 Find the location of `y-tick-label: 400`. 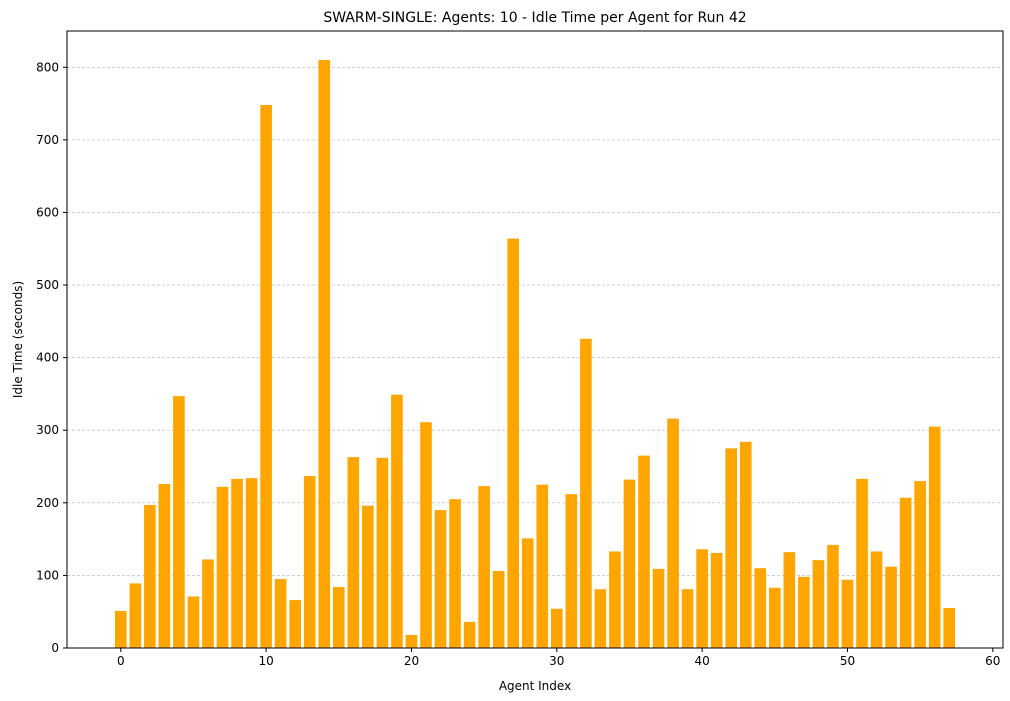

y-tick-label: 400 is located at coordinates (47, 358).